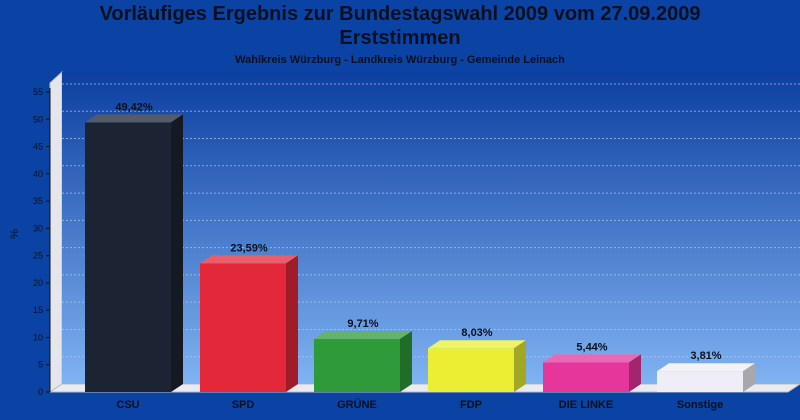  I want to click on y-tick-label: 0, so click(40, 392).